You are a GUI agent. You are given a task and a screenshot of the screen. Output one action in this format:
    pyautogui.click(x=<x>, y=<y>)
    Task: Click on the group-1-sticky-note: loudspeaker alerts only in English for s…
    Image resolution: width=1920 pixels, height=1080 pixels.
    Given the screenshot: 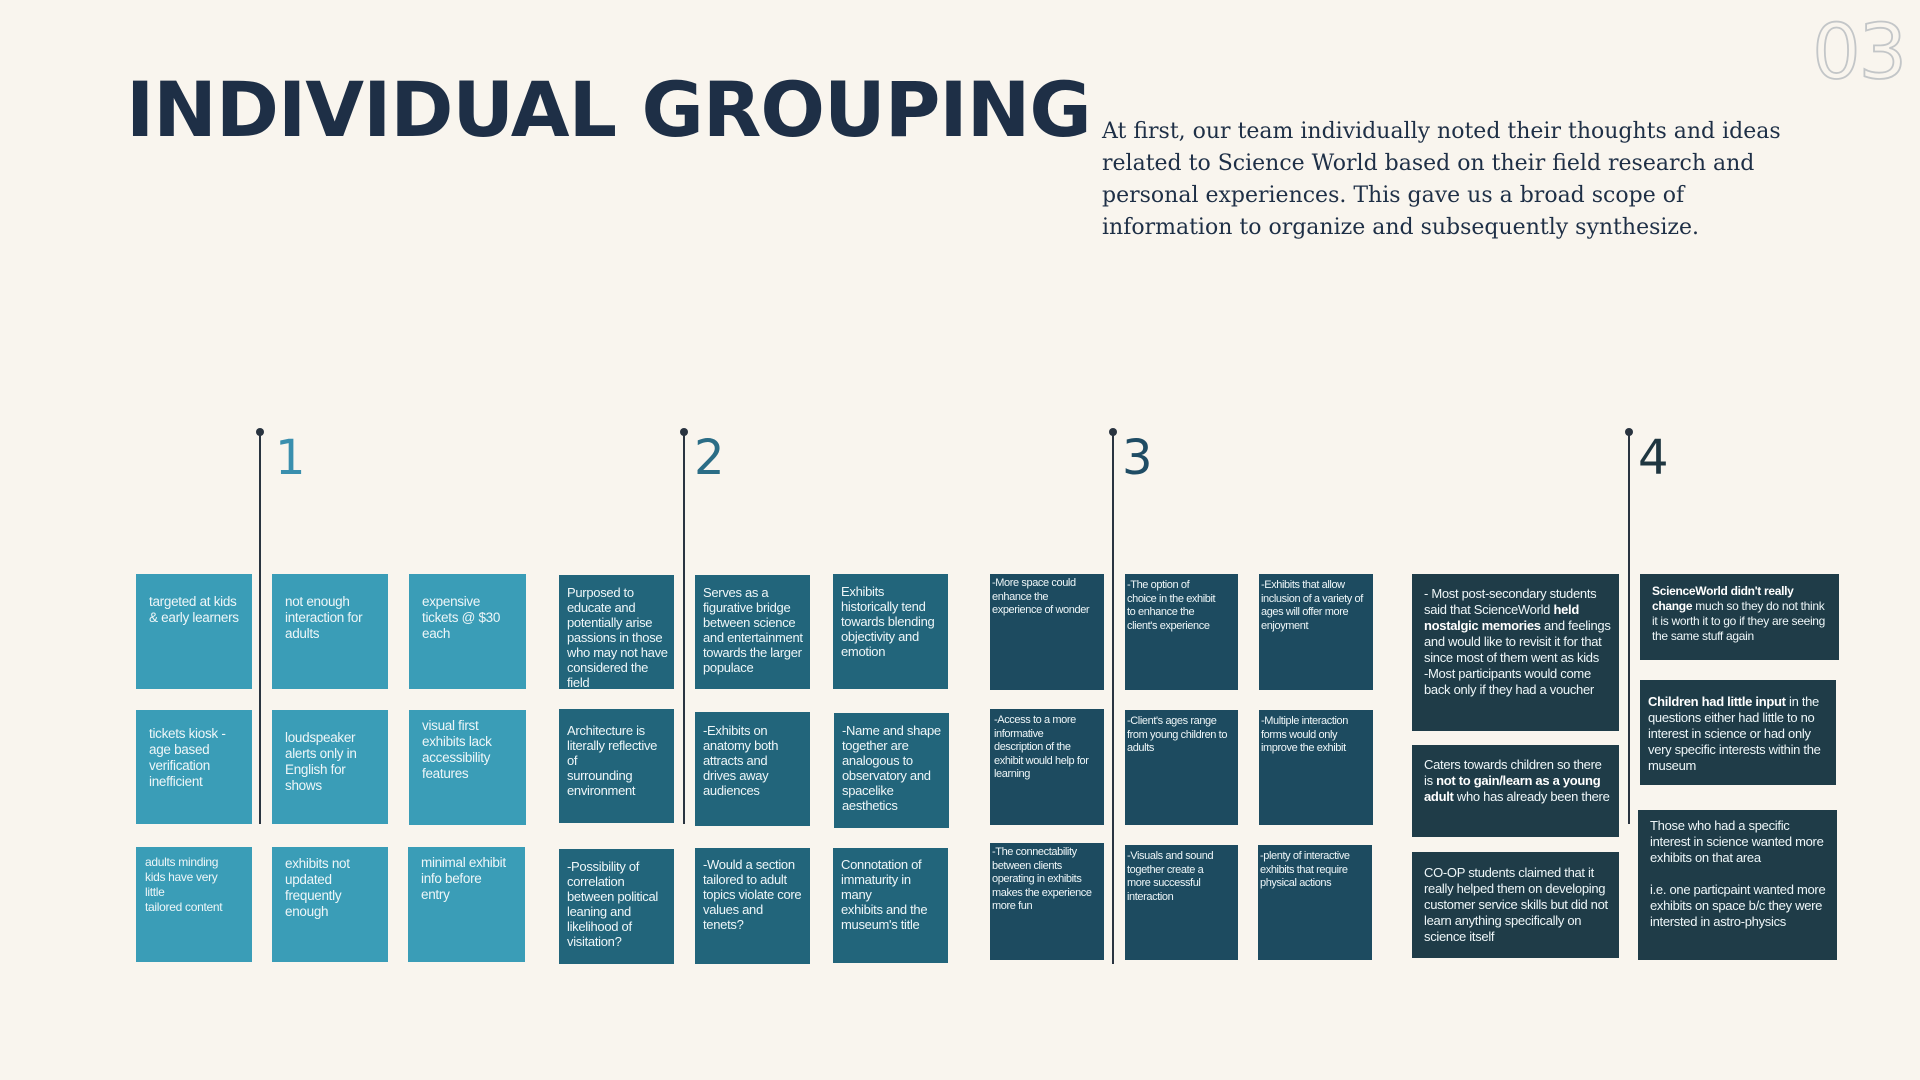 What is the action you would take?
    pyautogui.click(x=330, y=767)
    